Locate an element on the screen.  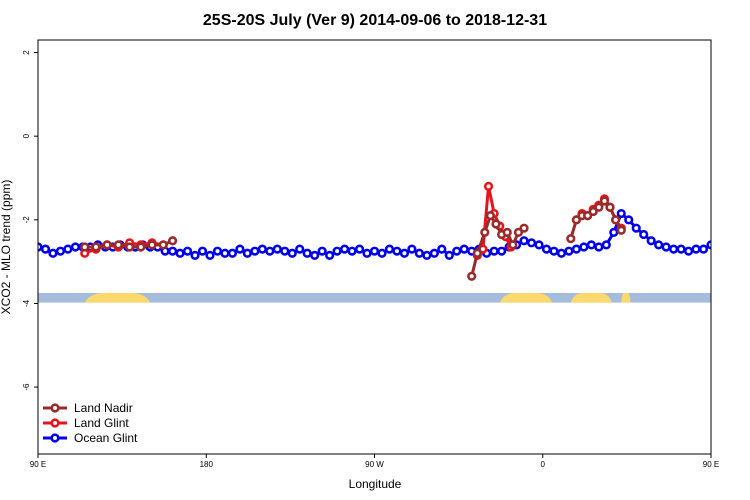
legend-label: Ocean Glint is located at coordinates (106, 438).